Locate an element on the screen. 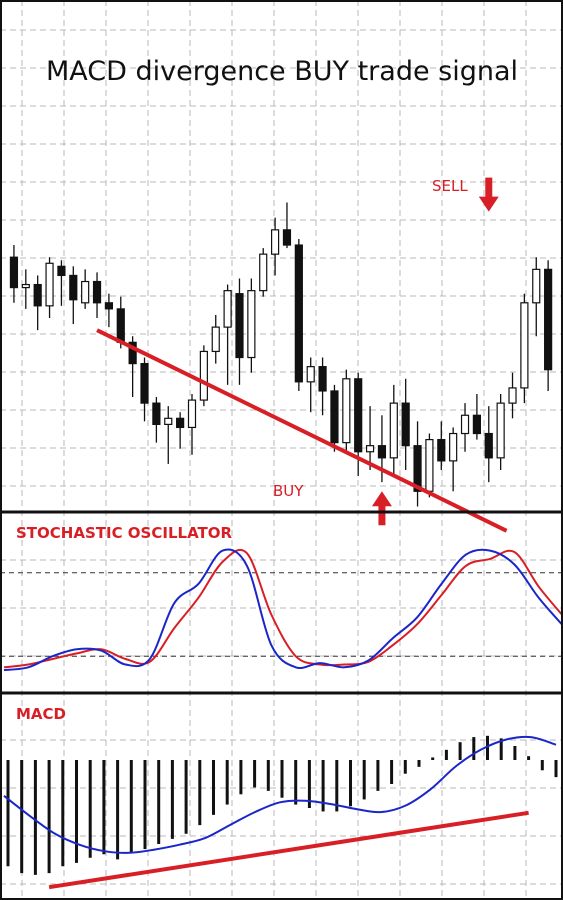 This screenshot has height=900, width=563. stochastic-k-line is located at coordinates (283, 610).